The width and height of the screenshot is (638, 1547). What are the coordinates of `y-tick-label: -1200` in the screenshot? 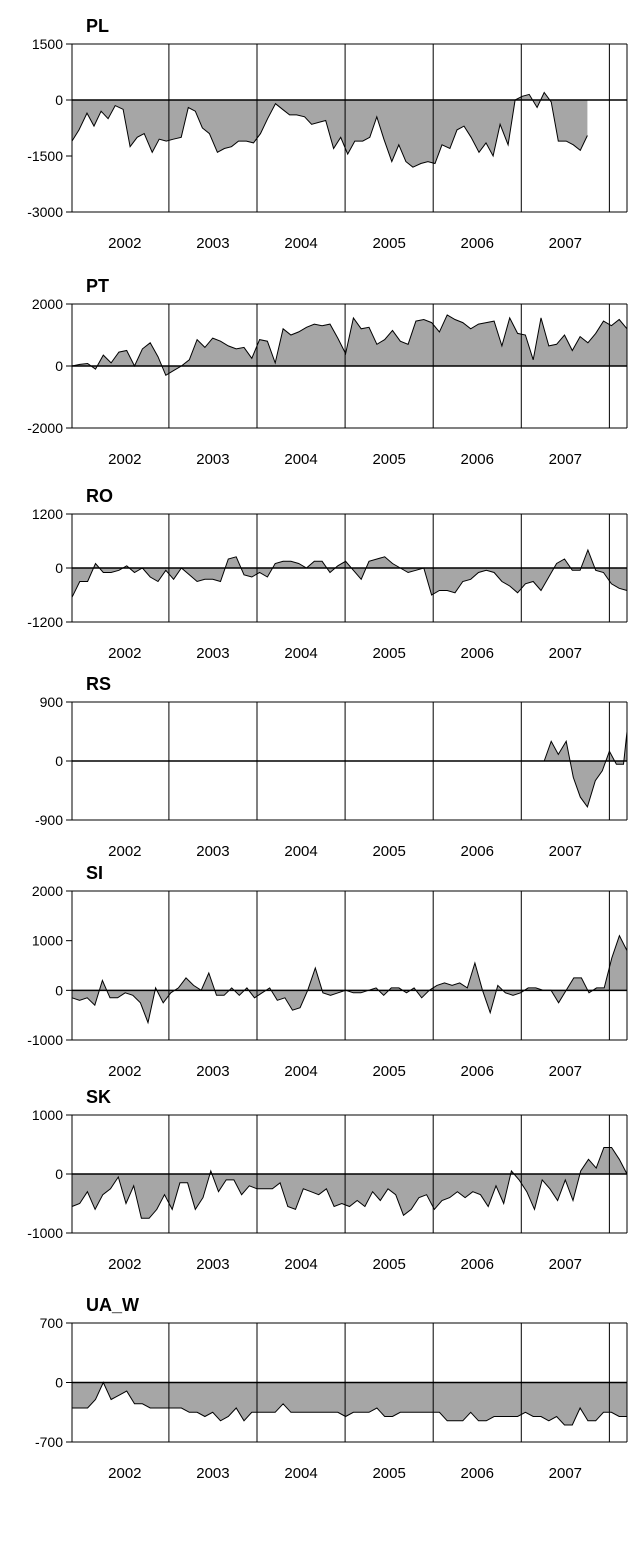 It's located at (45, 622).